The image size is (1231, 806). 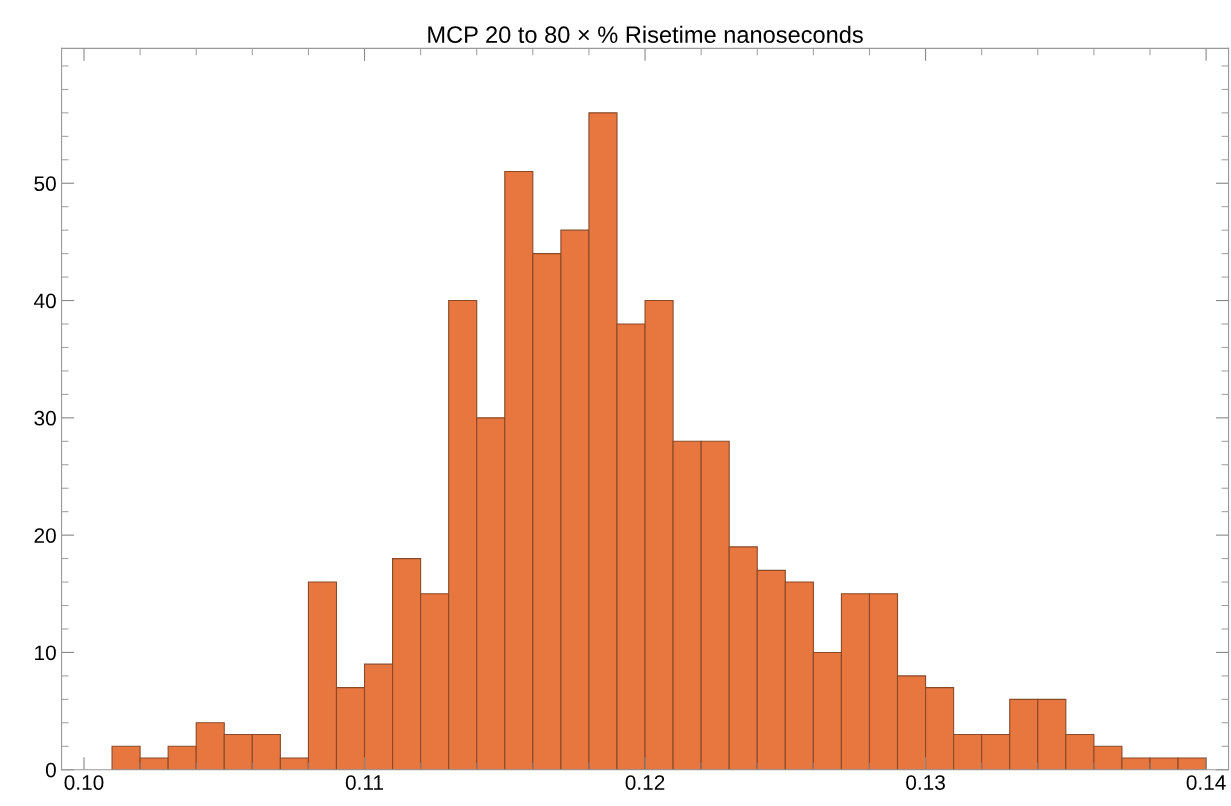 What do you see at coordinates (1206, 782) in the screenshot?
I see `x-tick-label: 0.14` at bounding box center [1206, 782].